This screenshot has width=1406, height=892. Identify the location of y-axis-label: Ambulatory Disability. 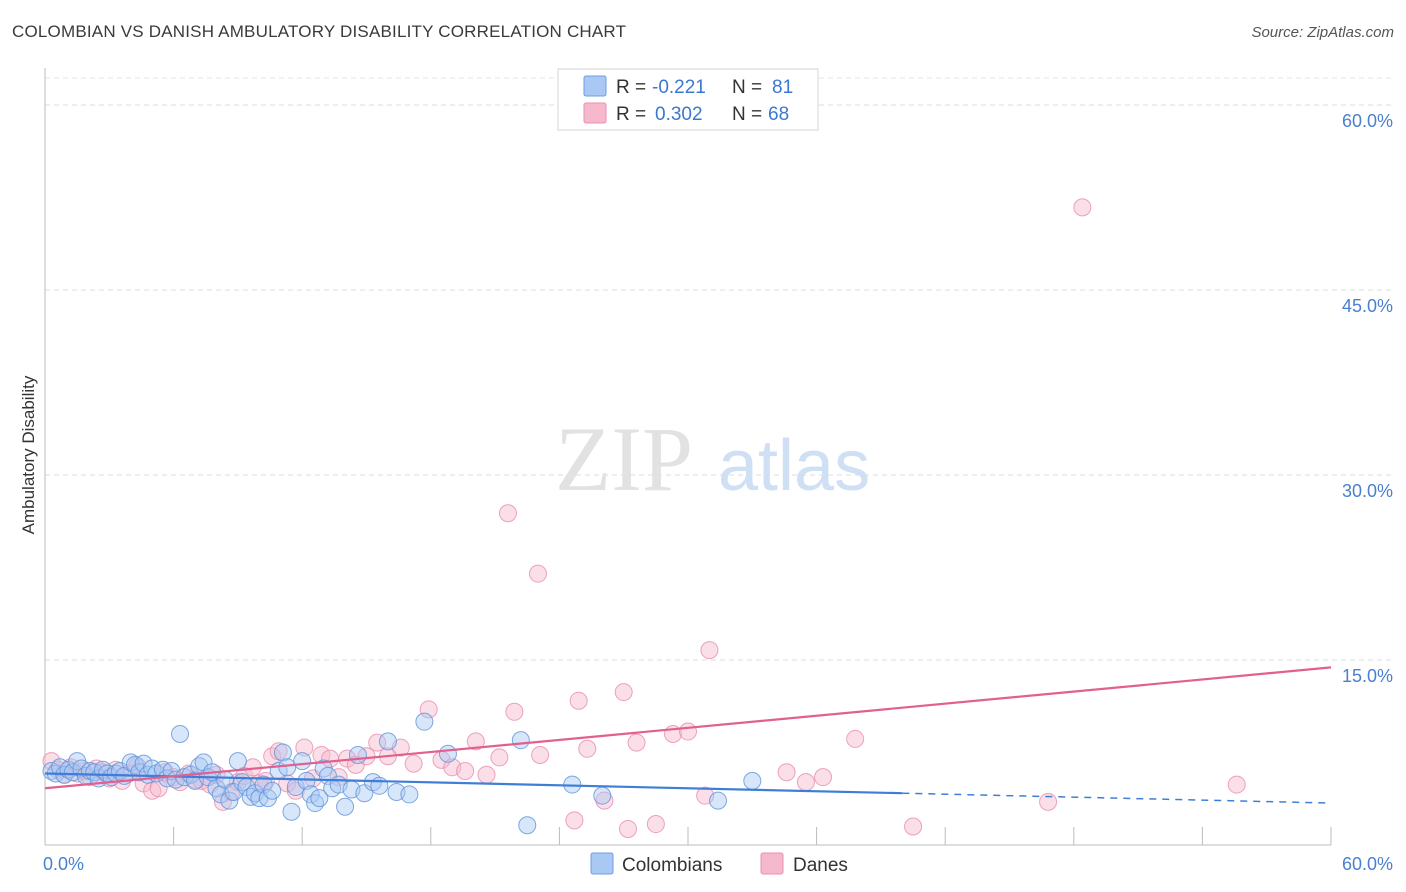
(28, 454).